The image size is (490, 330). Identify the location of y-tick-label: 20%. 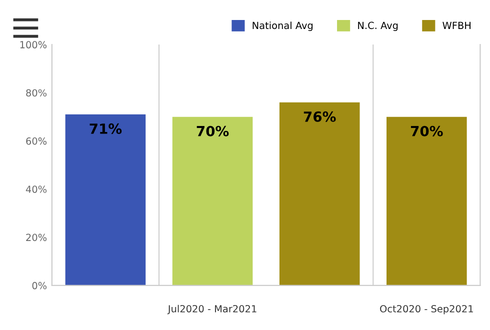
(36, 238).